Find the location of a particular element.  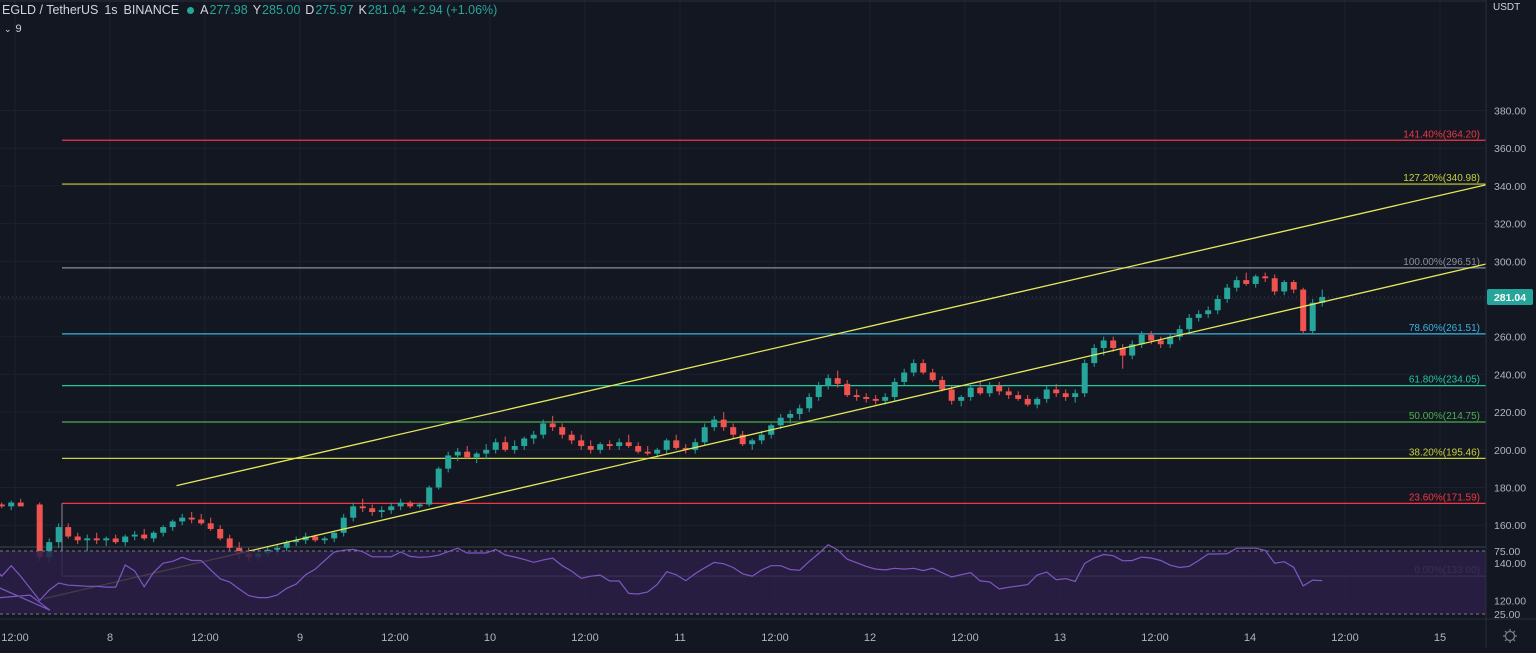

indicator-legend: ⌄ 9 is located at coordinates (13, 29).